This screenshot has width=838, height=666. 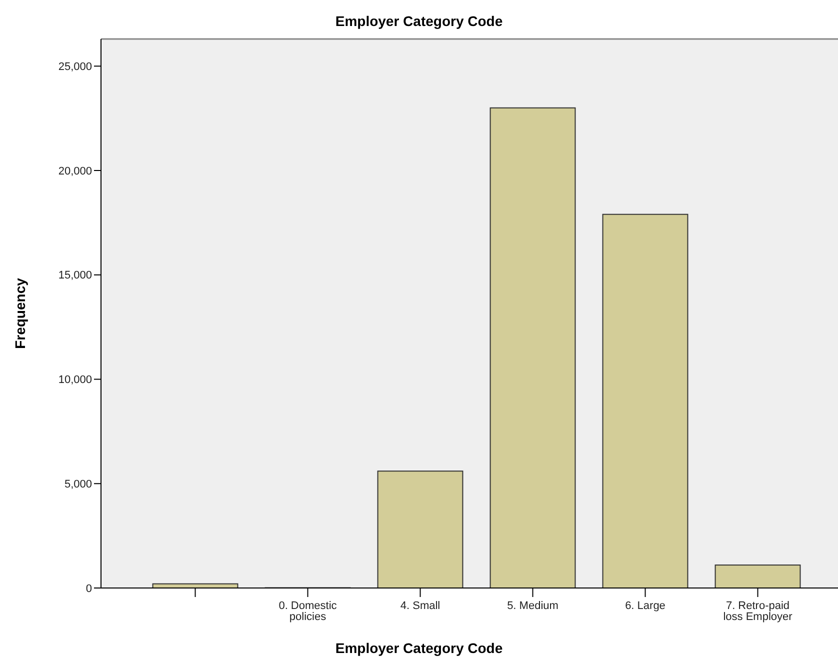 What do you see at coordinates (20, 313) in the screenshot?
I see `y-axis-title: Frequency` at bounding box center [20, 313].